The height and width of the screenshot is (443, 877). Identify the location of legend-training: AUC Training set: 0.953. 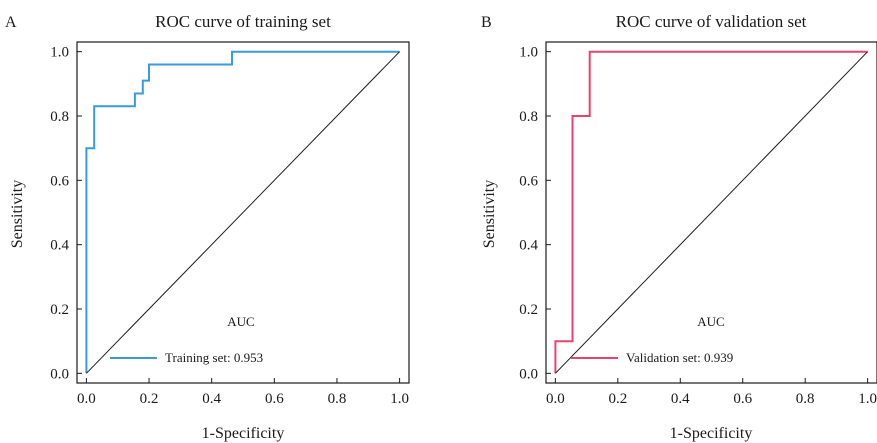
(186, 339).